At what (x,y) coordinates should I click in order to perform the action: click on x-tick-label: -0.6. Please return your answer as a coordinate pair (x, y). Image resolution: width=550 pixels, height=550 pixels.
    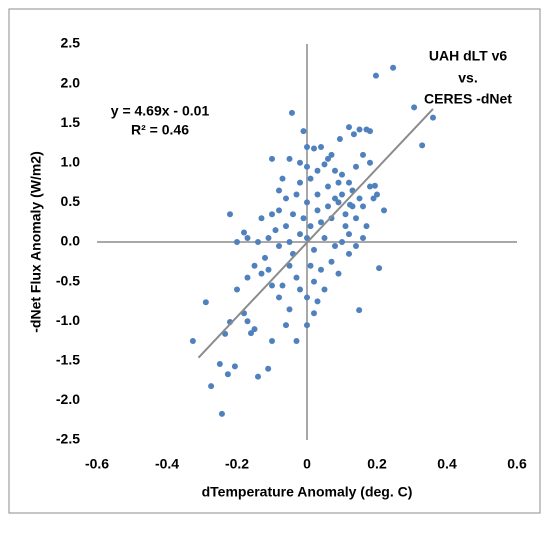
    Looking at the image, I should click on (97, 464).